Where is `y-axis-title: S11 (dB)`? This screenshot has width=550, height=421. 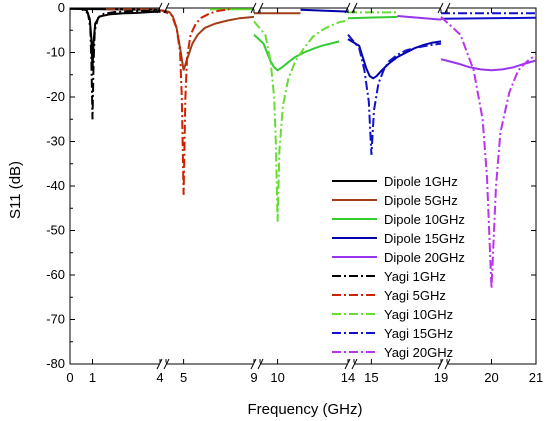
y-axis-title: S11 (dB) is located at coordinates (15, 190).